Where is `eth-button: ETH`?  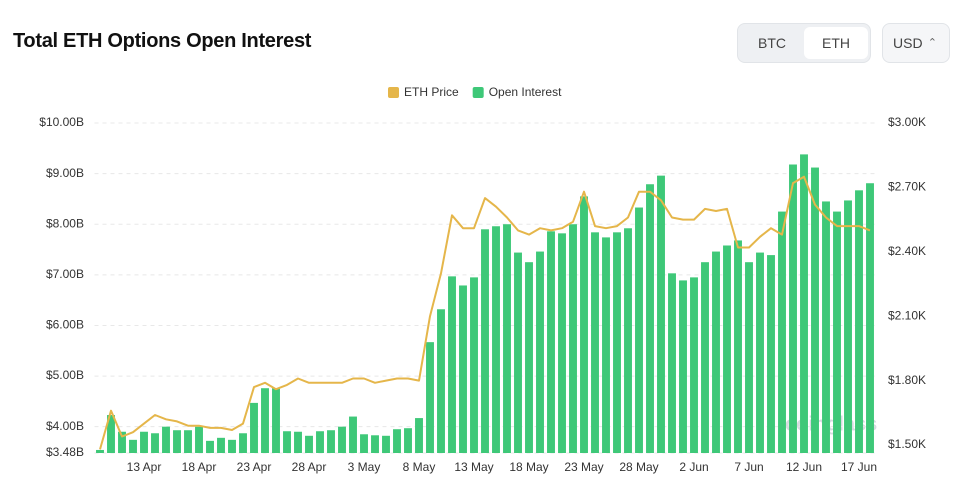
eth-button: ETH is located at coordinates (836, 43).